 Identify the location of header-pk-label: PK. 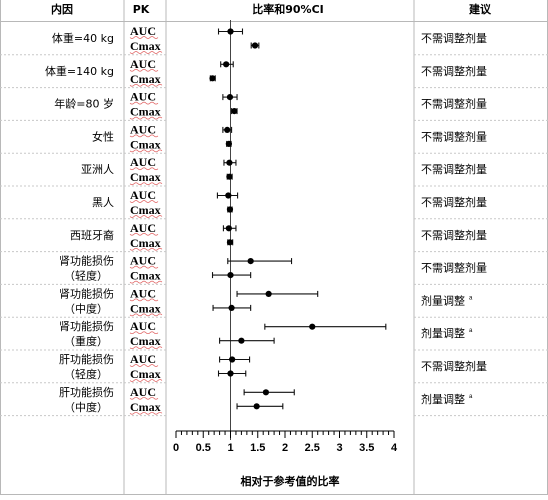
(141, 9).